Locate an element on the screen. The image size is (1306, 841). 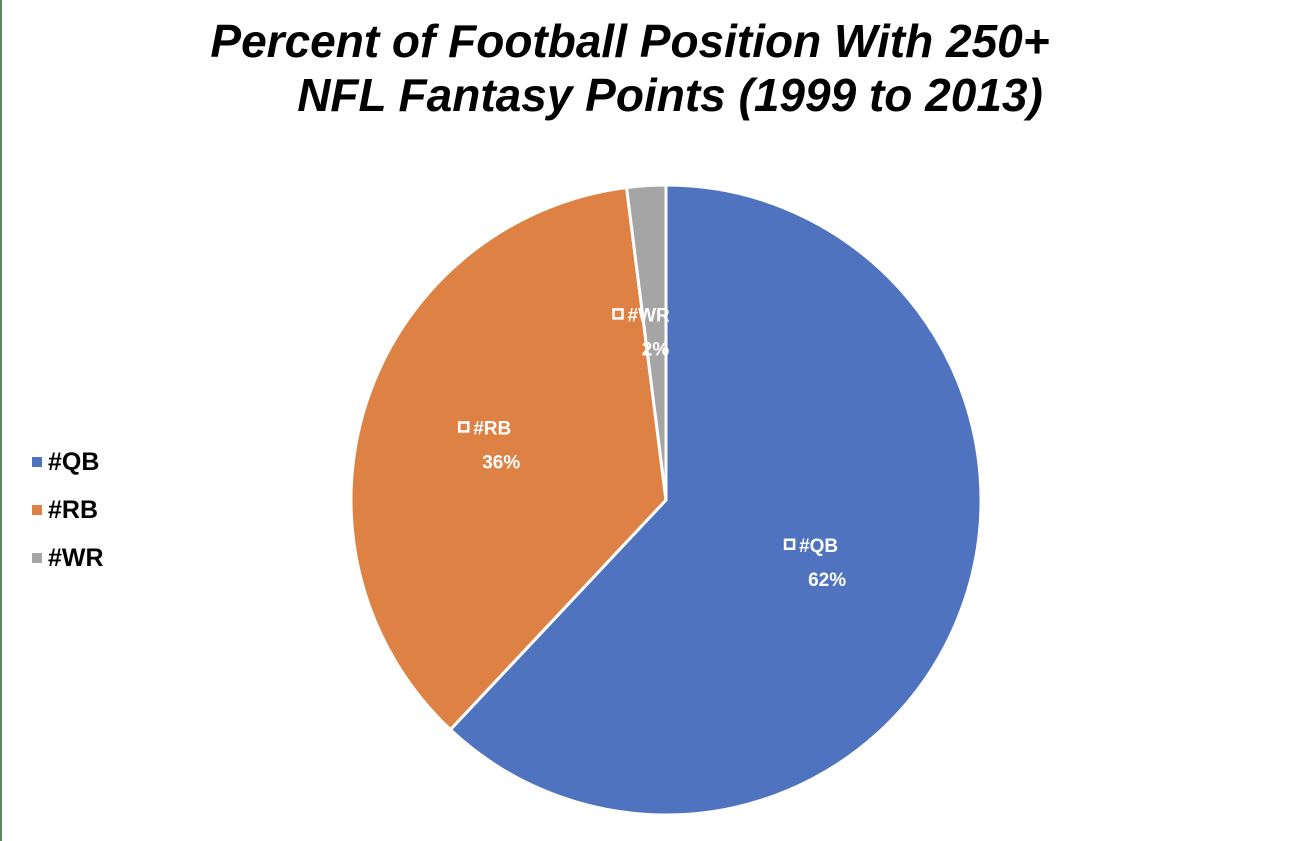
legend-item-rb: #RB is located at coordinates (68, 510).